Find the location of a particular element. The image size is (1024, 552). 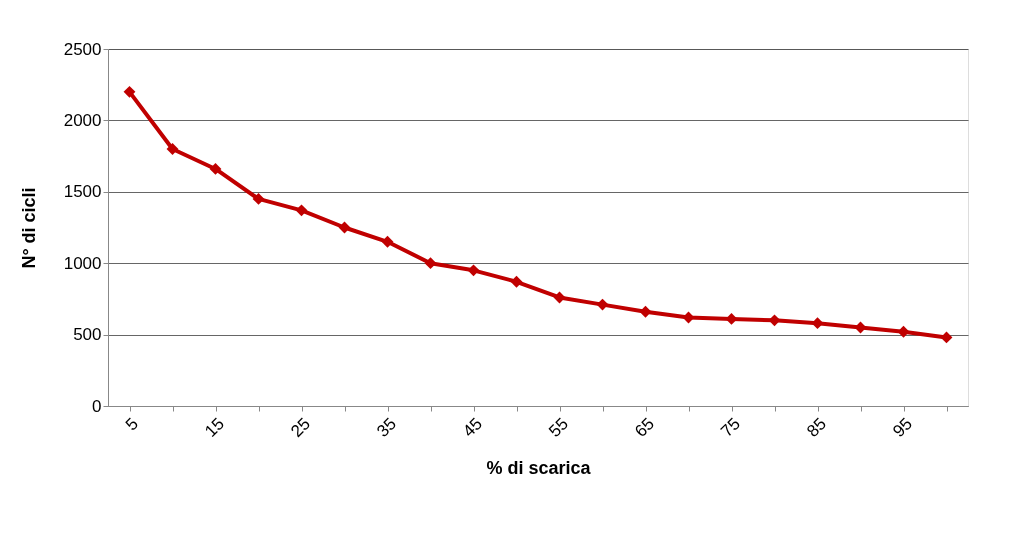

x-tick-label: 35 is located at coordinates (387, 427).